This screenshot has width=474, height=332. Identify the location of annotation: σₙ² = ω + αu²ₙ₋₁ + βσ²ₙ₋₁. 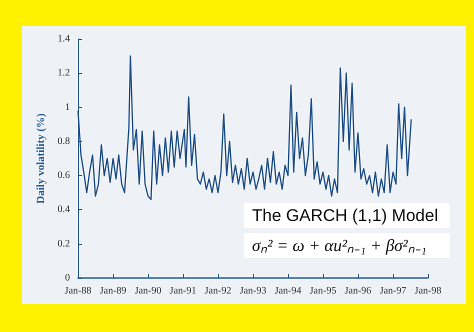
(339, 245).